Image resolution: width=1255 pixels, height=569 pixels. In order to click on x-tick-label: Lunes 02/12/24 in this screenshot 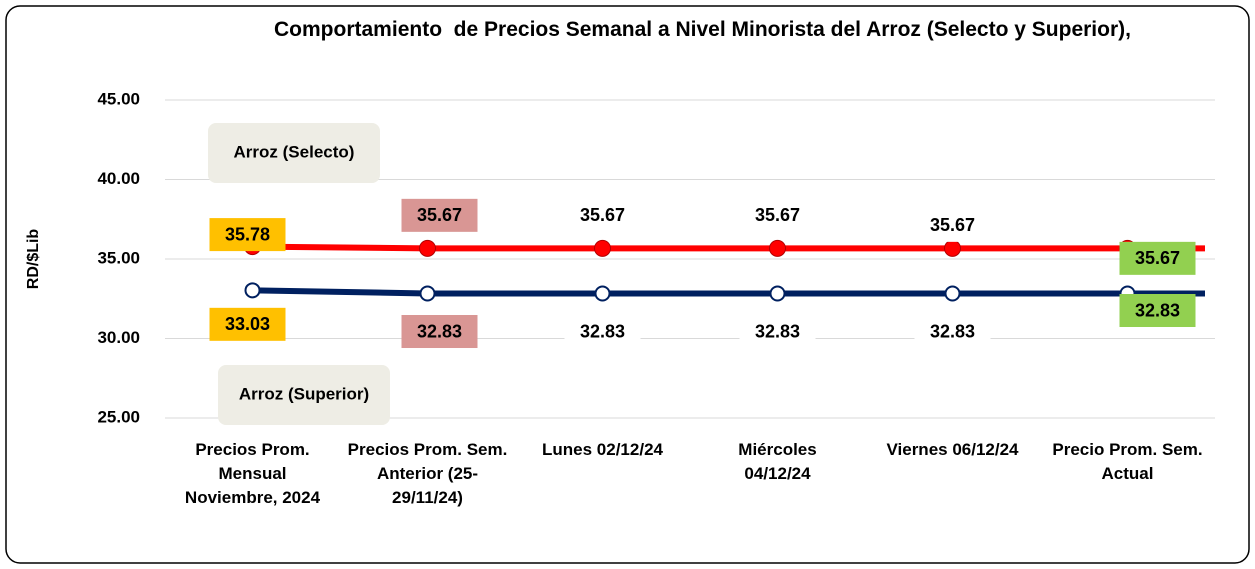, I will do `click(602, 449)`.